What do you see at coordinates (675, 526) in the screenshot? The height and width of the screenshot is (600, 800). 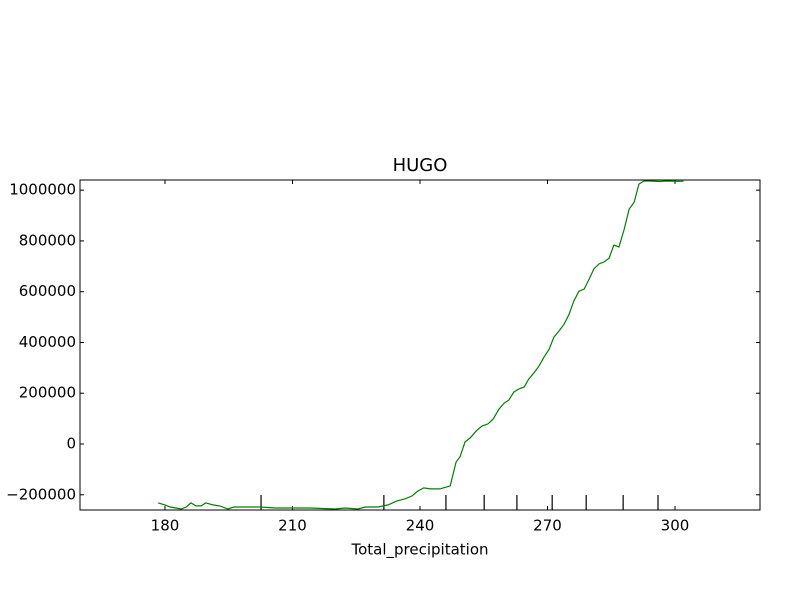 I see `x-tick-label: 300` at bounding box center [675, 526].